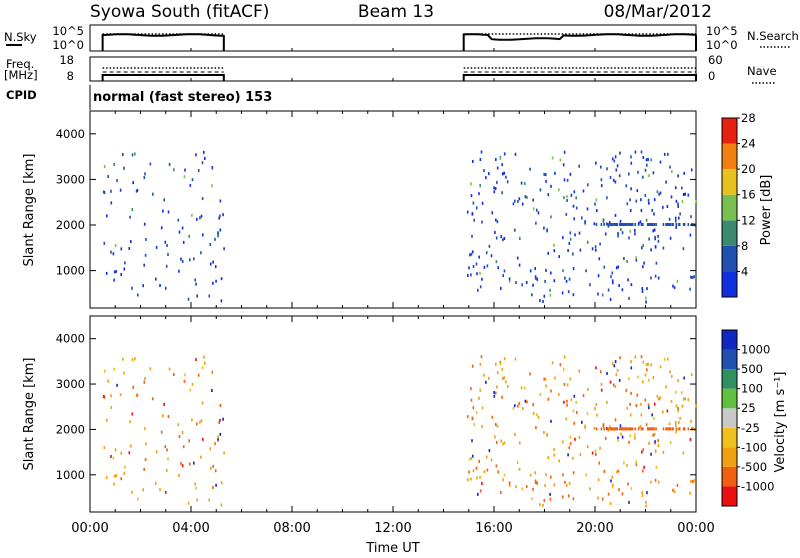 The height and width of the screenshot is (558, 800). What do you see at coordinates (729, 207) in the screenshot?
I see `power-colorbar-frame` at bounding box center [729, 207].